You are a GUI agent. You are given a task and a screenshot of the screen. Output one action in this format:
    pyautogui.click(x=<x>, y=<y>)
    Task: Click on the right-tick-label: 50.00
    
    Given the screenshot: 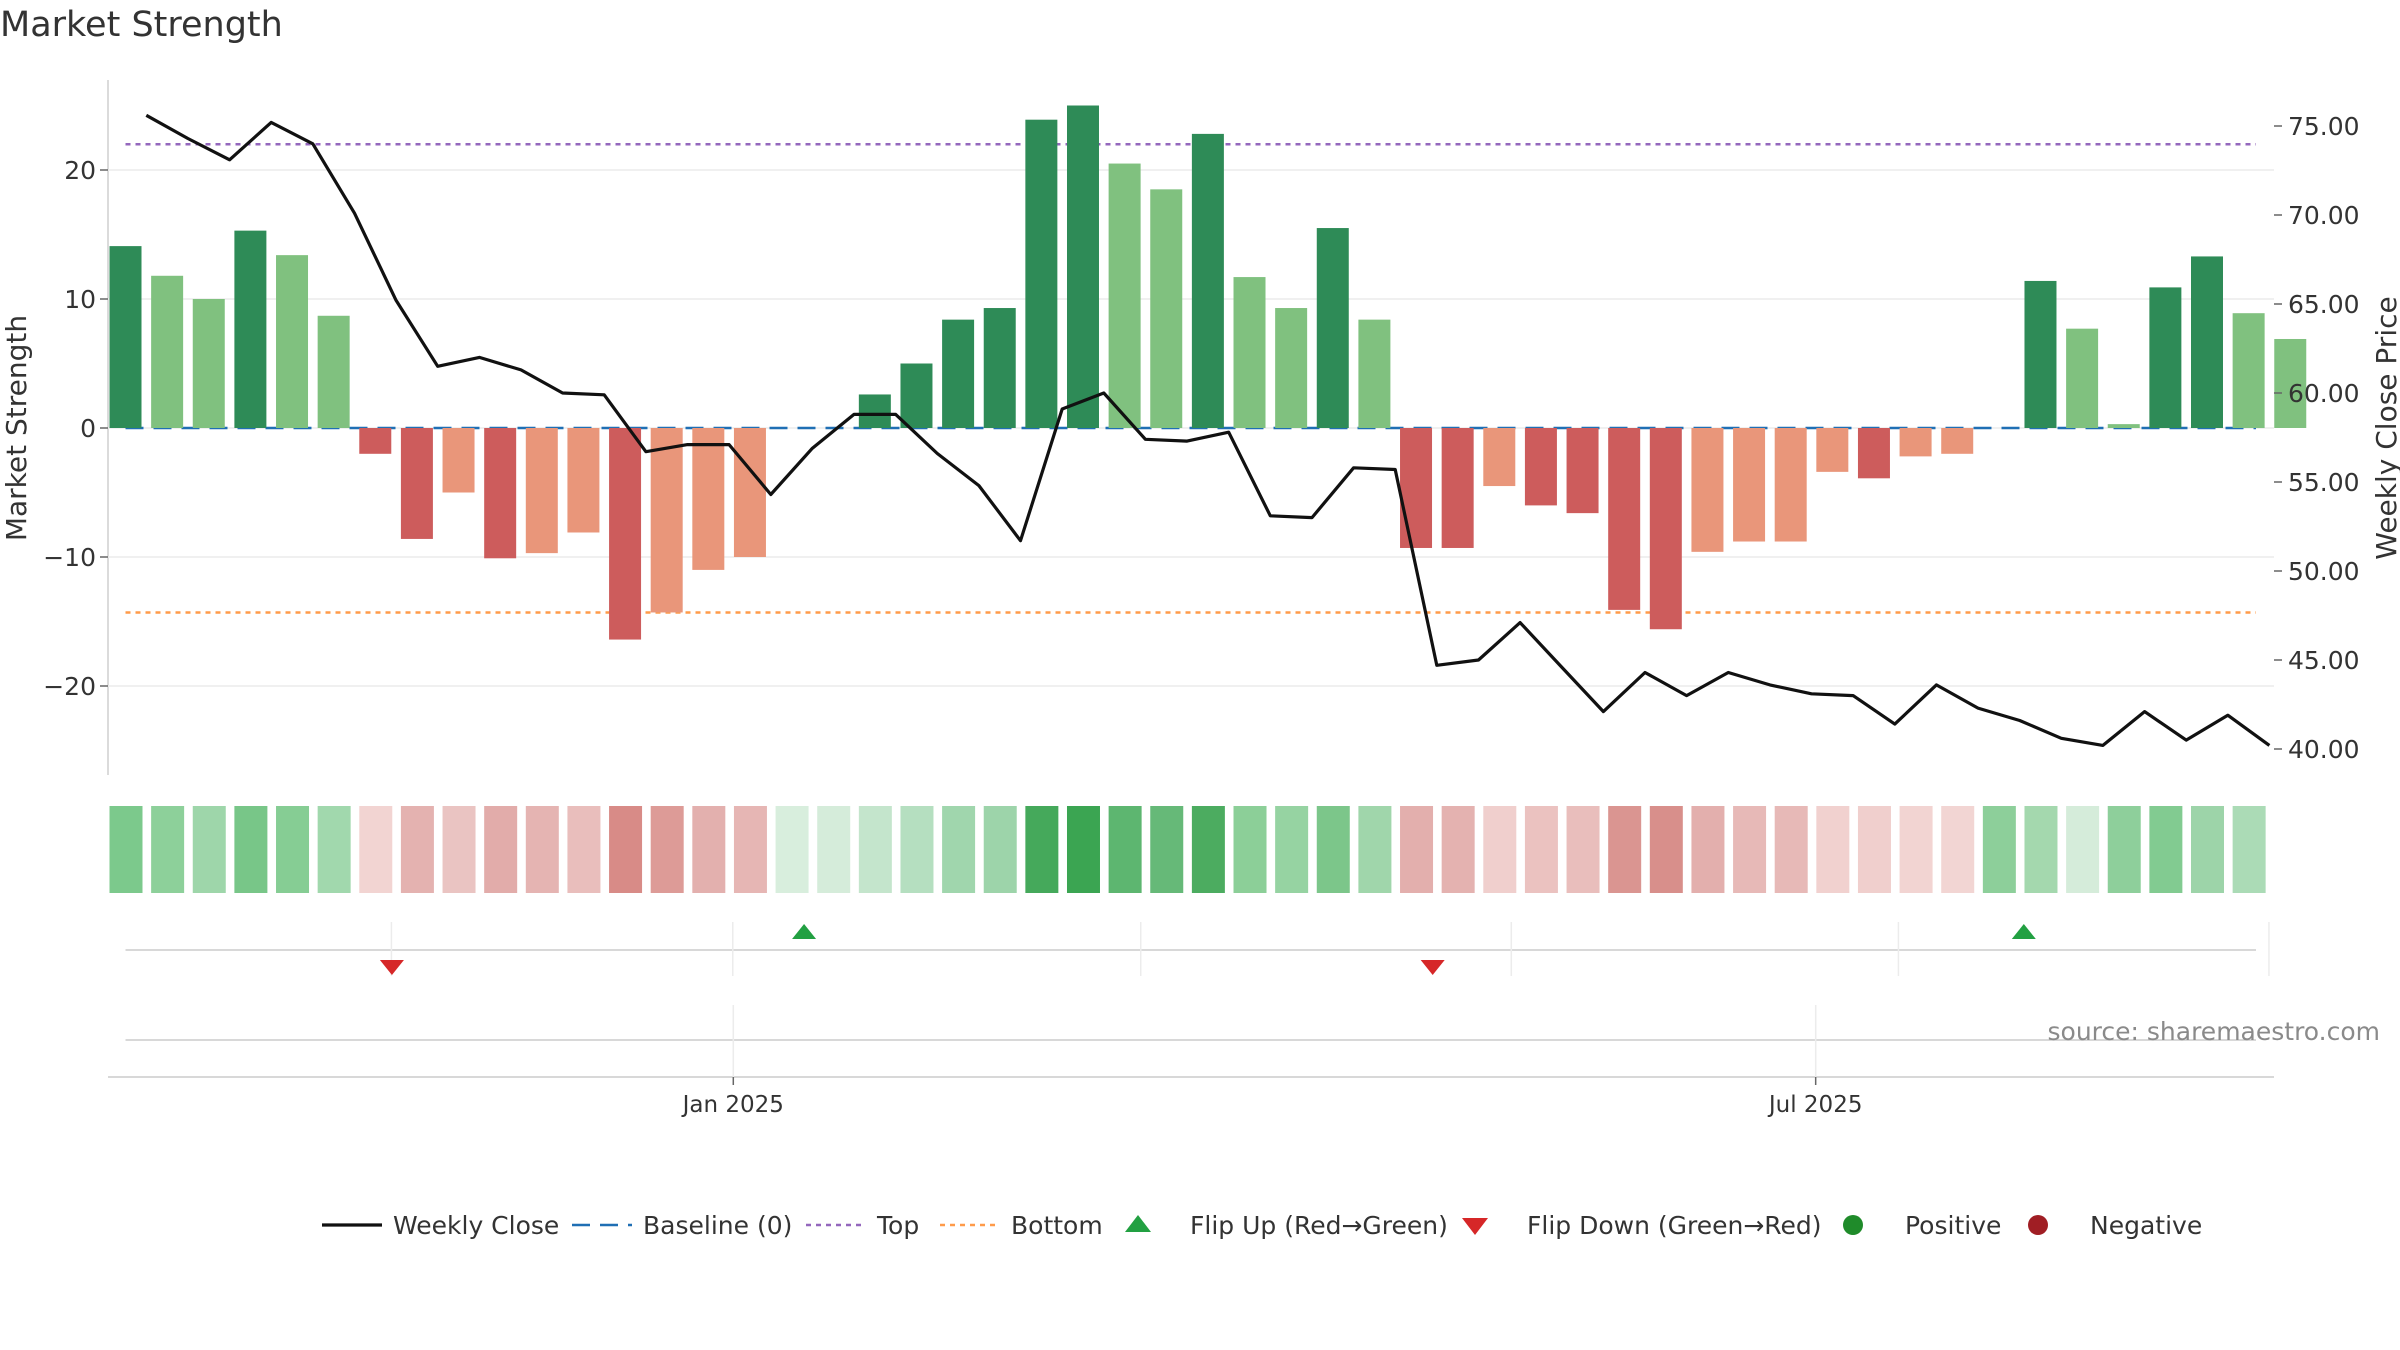 What is the action you would take?
    pyautogui.click(x=2324, y=571)
    